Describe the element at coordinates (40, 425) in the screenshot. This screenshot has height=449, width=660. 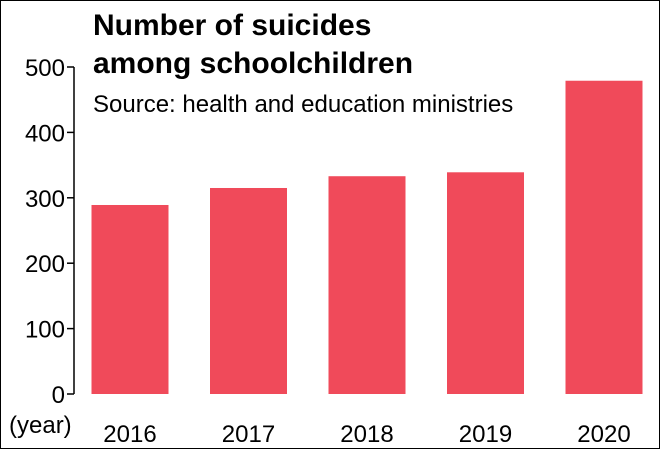
I see `x-axis-unit-label: (year)` at that location.